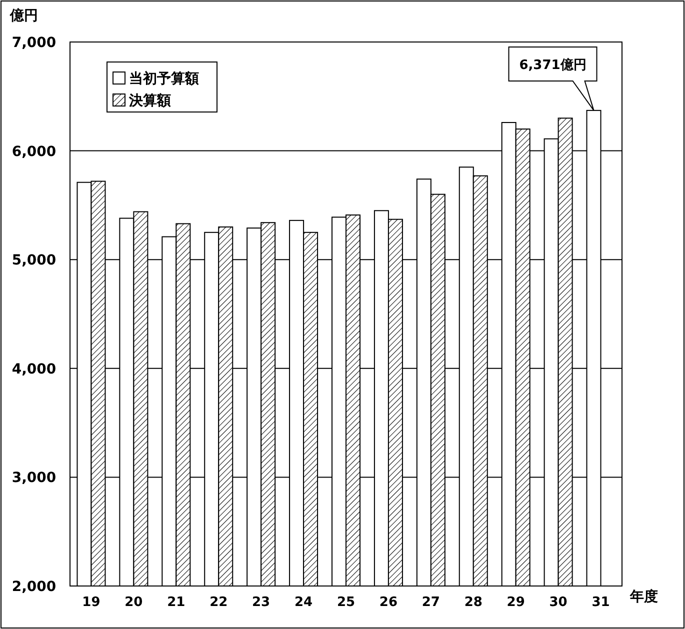  I want to click on x-tick-label: 22, so click(219, 602).